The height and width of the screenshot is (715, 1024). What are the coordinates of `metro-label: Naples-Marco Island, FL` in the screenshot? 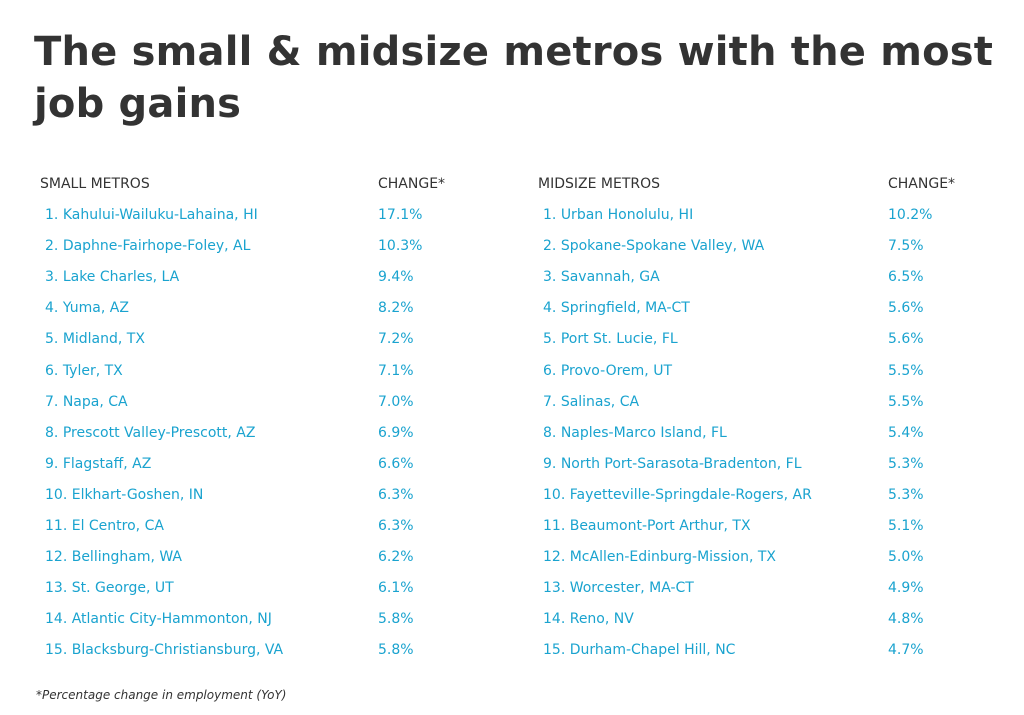 It's located at (643, 432).